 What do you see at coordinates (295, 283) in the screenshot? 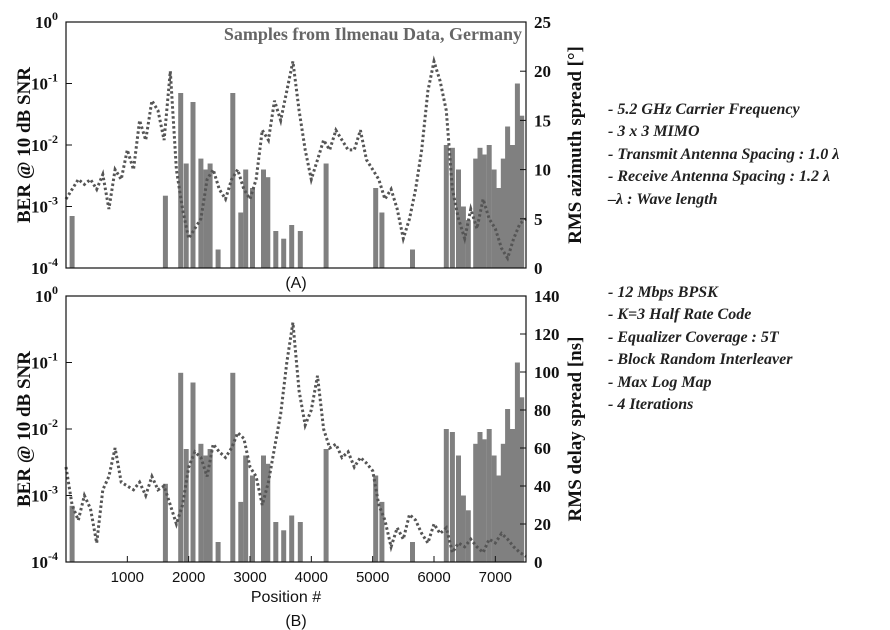
I see `panel-caption: (A)` at bounding box center [295, 283].